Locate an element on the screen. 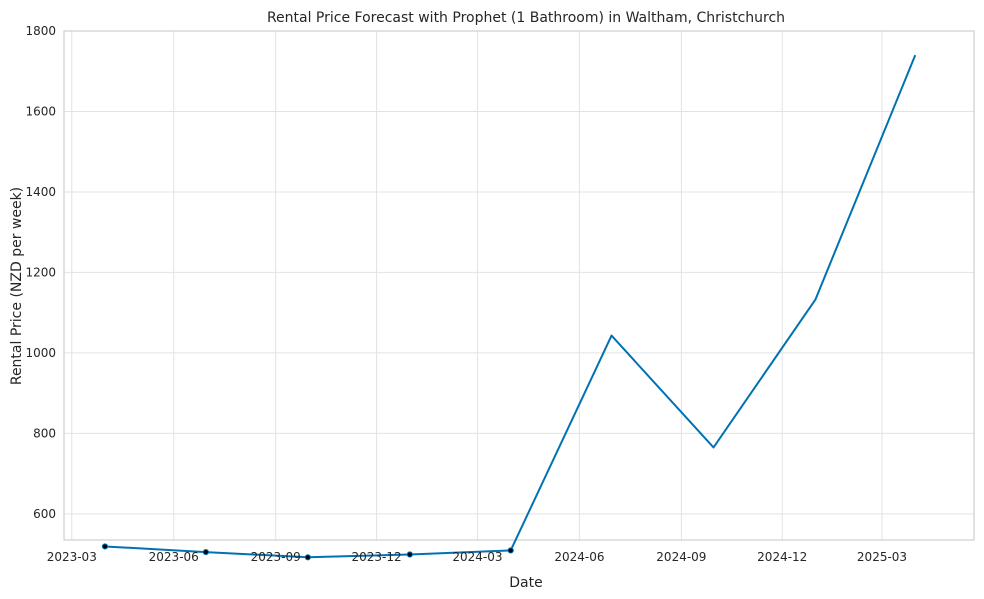  observed-points is located at coordinates (307, 552).